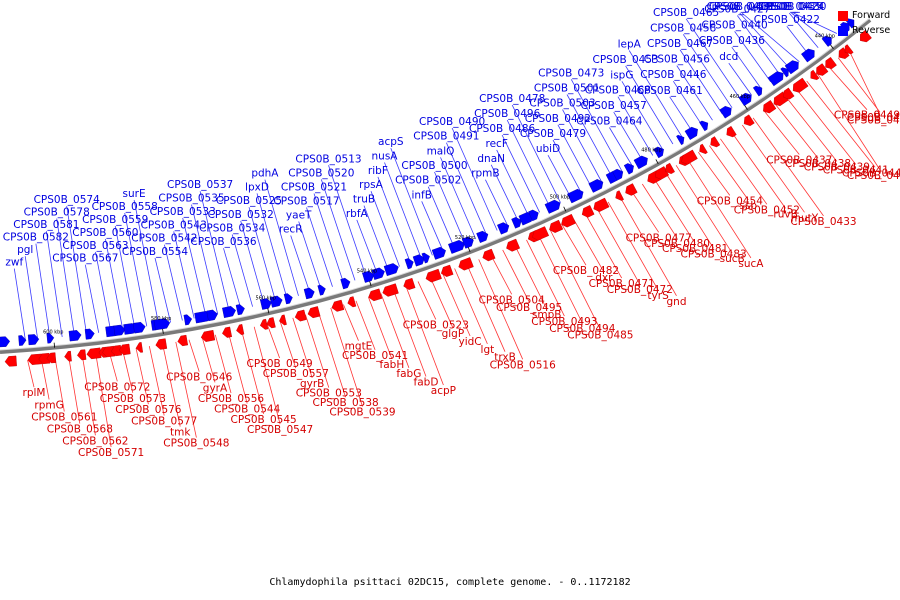 The image size is (900, 600). Describe the element at coordinates (622, 284) in the screenshot. I see `gene-label-cps0b-0471: CPS0B_0471` at that location.